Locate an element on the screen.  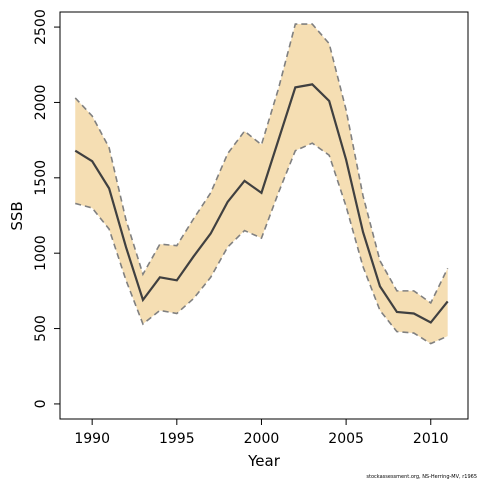
x-axis-label: Year is located at coordinates (264, 461).